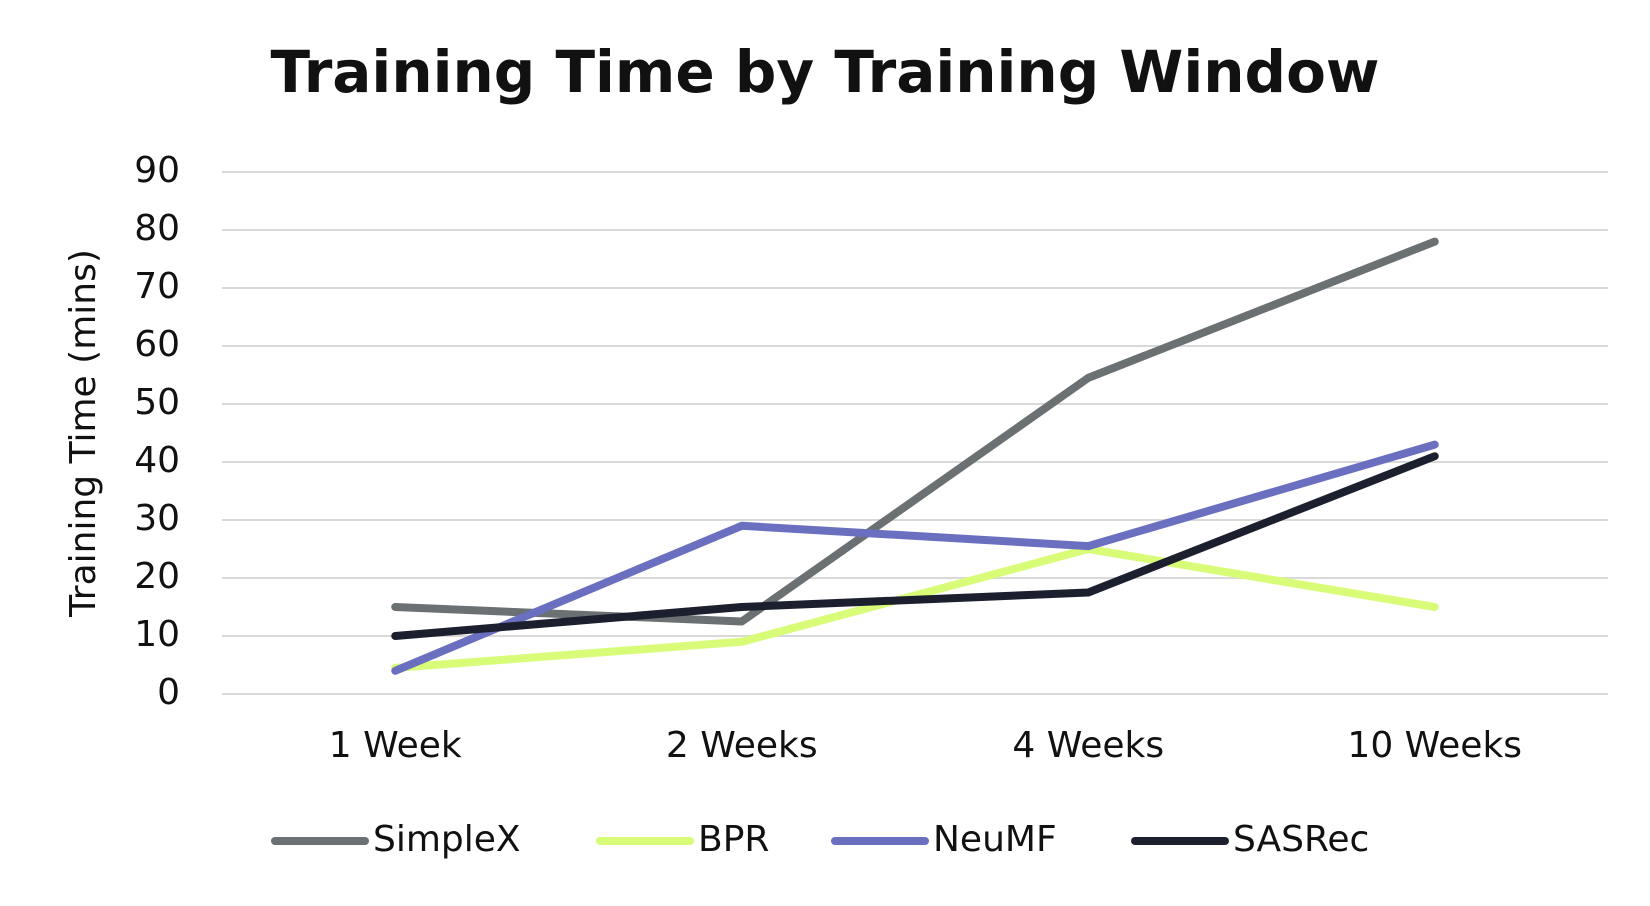 This screenshot has width=1650, height=906. Describe the element at coordinates (825, 72) in the screenshot. I see `chart-title: Training Time by Training Window` at that location.